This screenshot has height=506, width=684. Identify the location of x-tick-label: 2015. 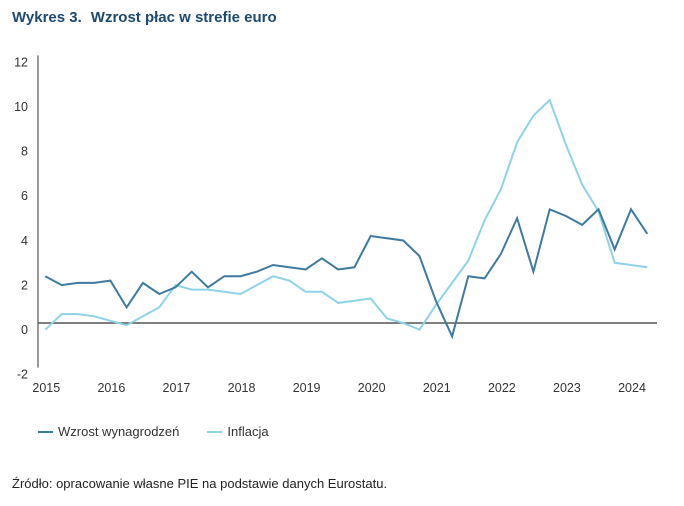
(46, 388).